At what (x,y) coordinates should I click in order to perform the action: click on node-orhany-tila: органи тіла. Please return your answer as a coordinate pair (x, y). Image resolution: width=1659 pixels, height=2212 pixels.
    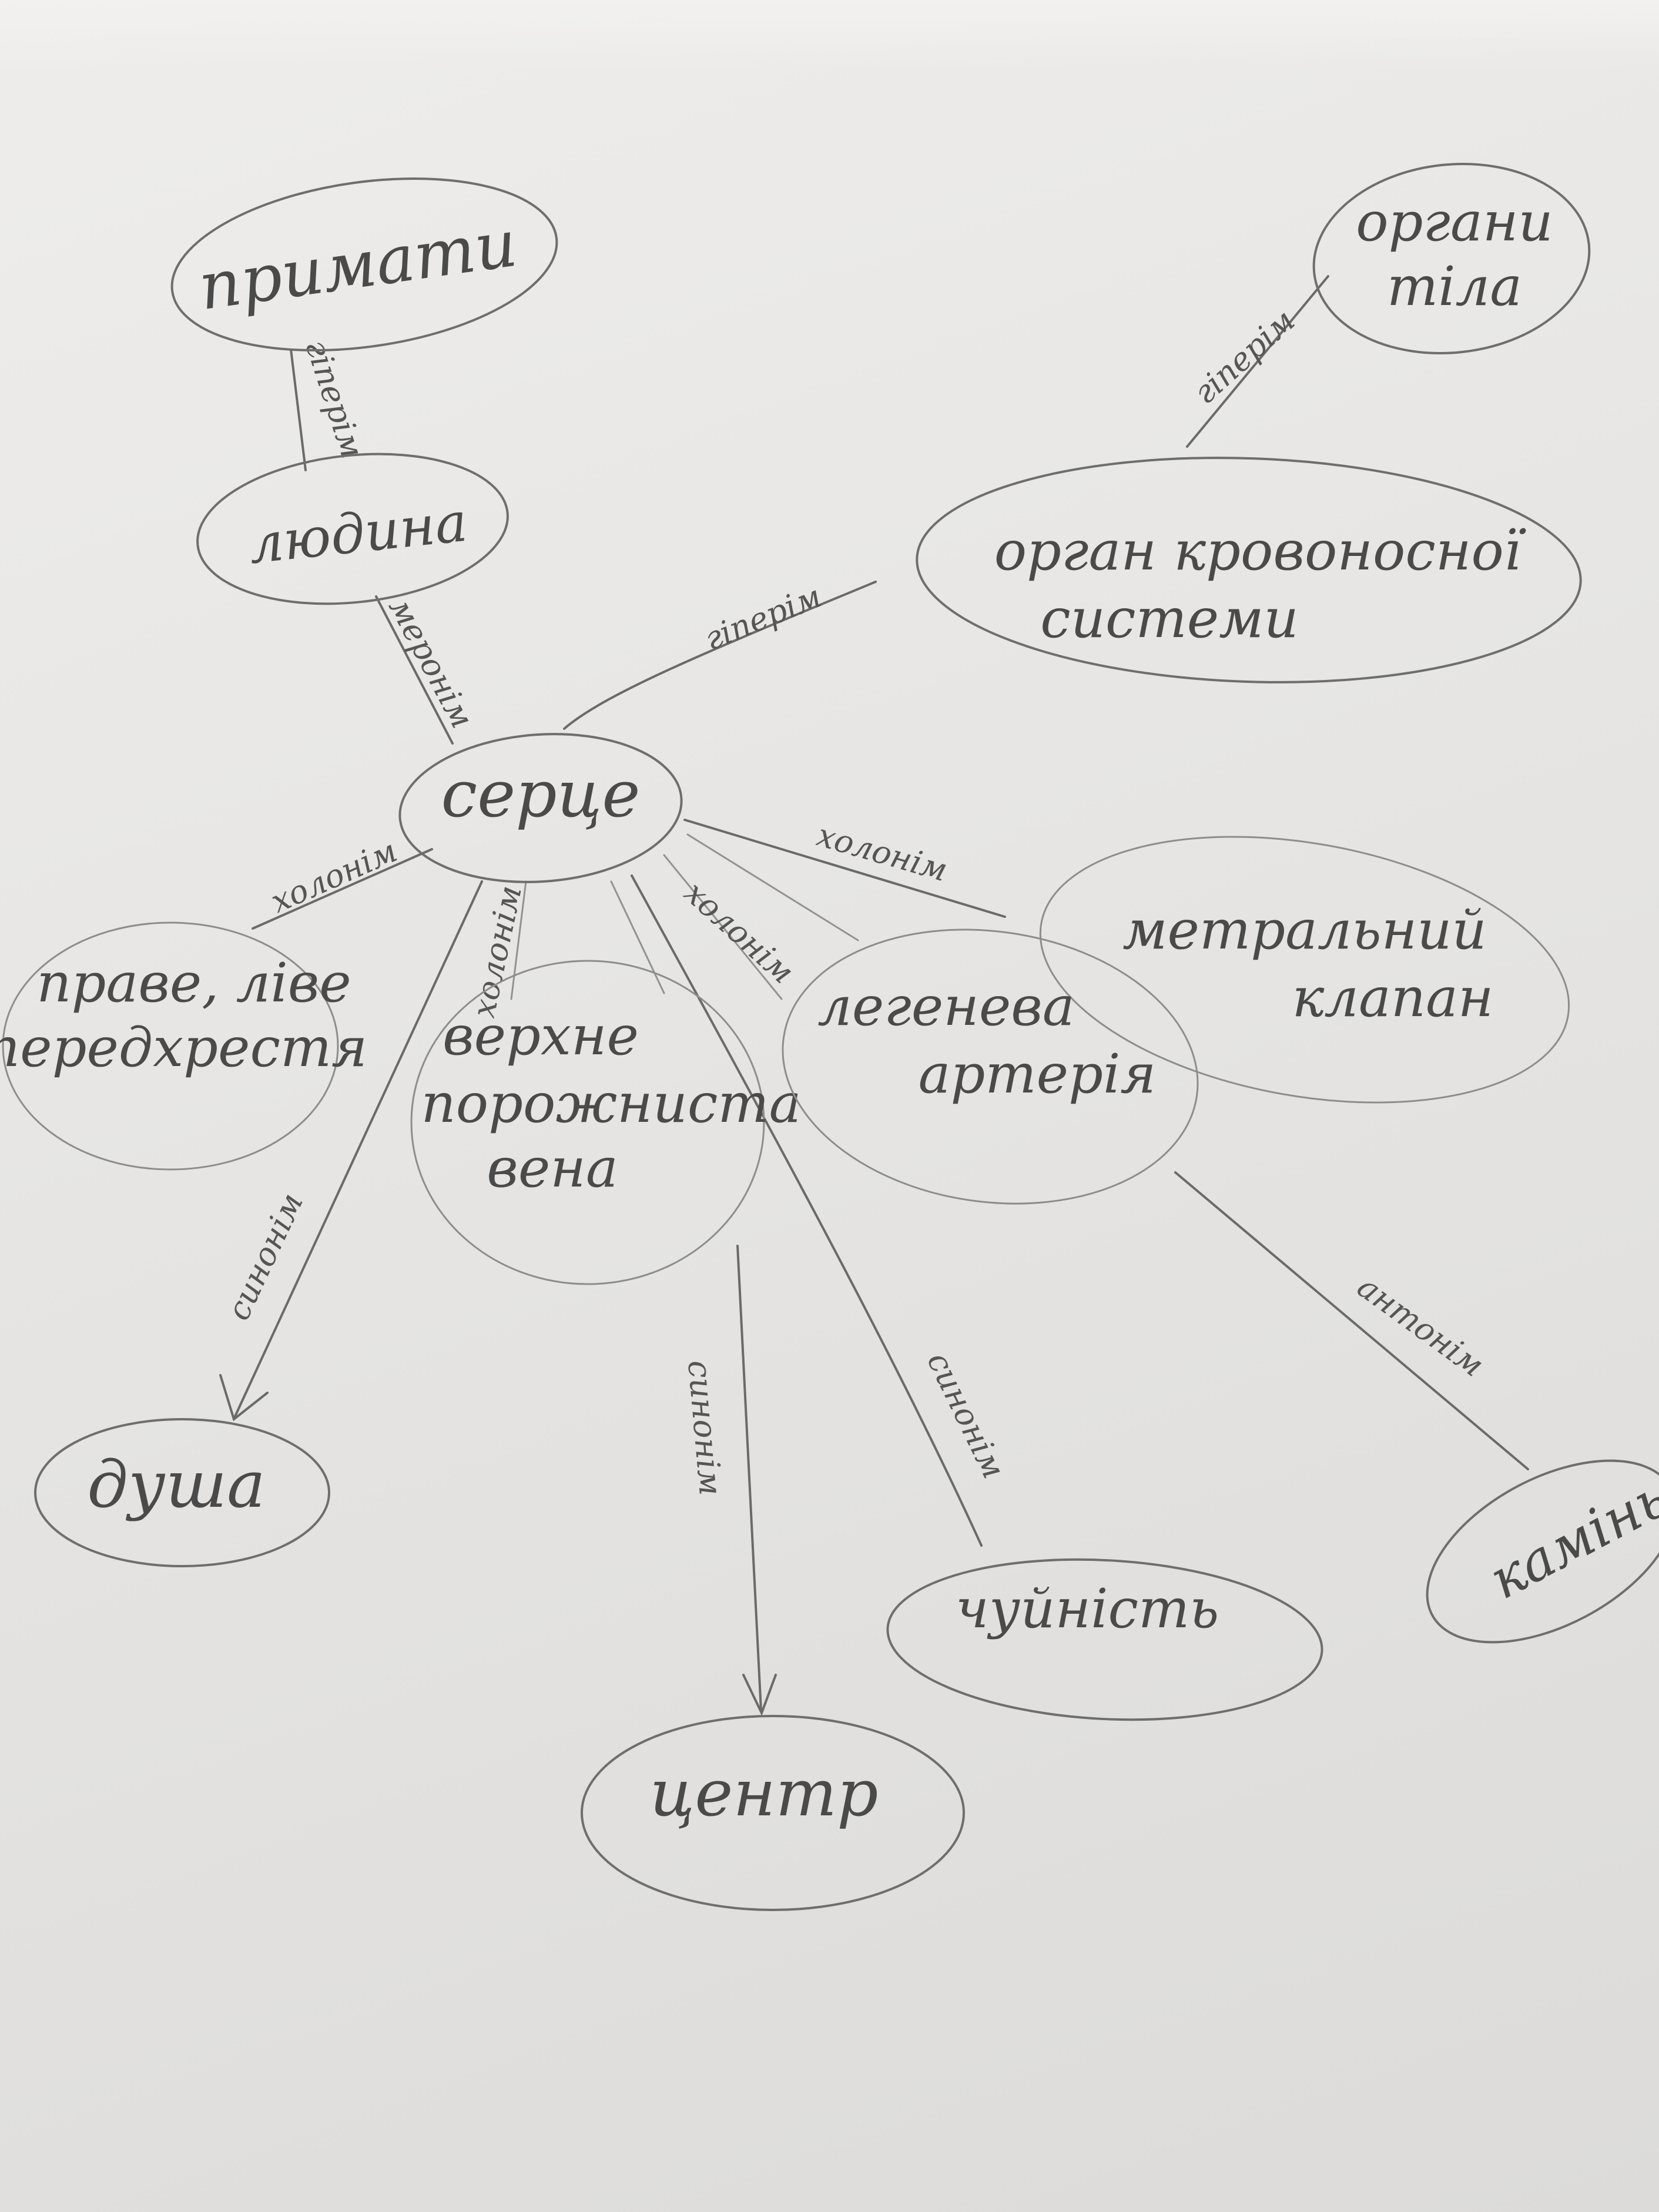
    Looking at the image, I should click on (1451, 258).